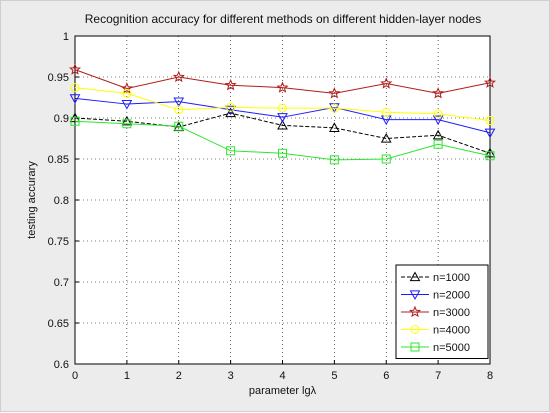  I want to click on x-tick-label: 3, so click(231, 376).